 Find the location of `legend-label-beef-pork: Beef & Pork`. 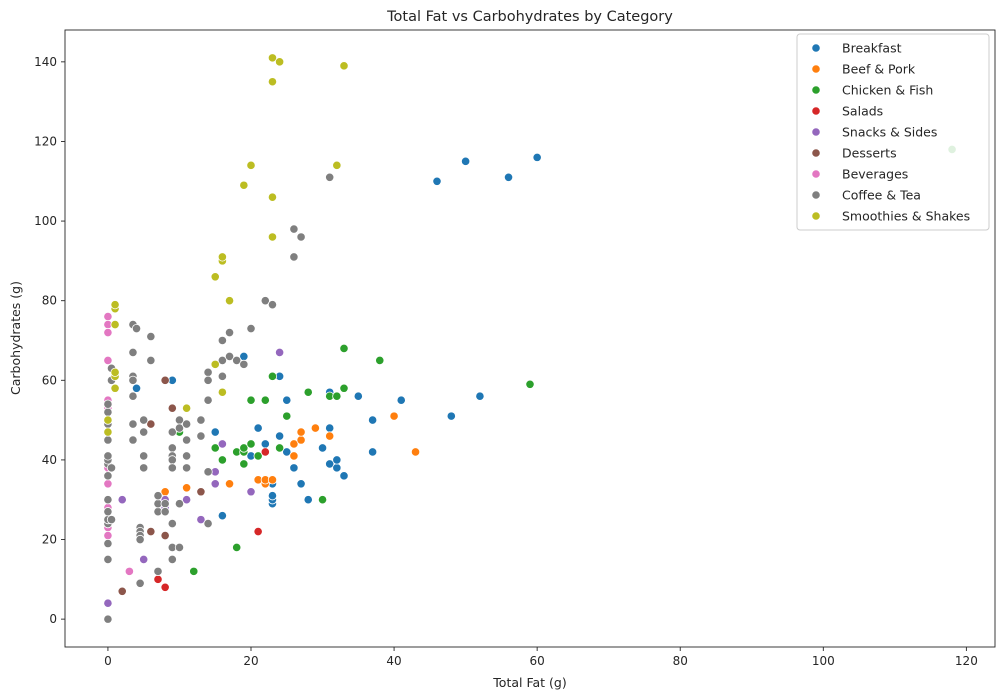

legend-label-beef-pork: Beef & Pork is located at coordinates (879, 69).